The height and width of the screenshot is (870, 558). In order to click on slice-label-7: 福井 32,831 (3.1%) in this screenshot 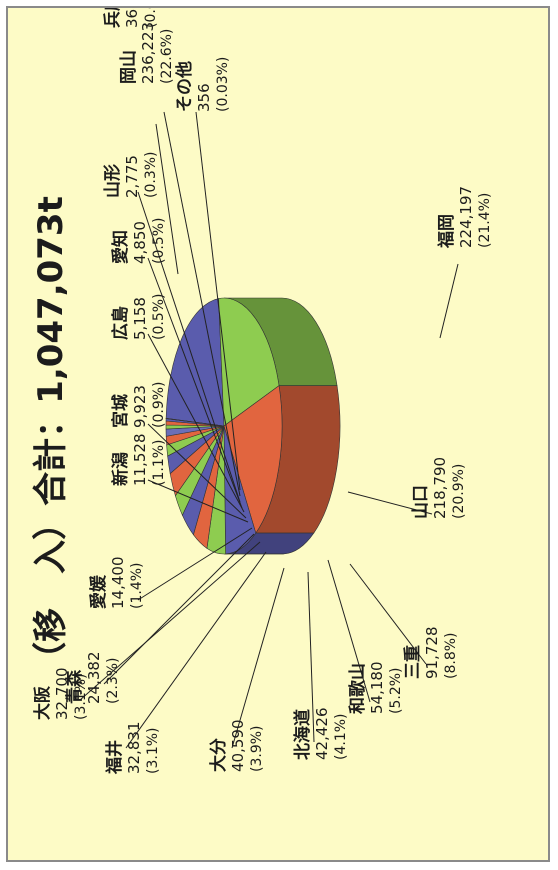, I will do `click(132, 749)`.